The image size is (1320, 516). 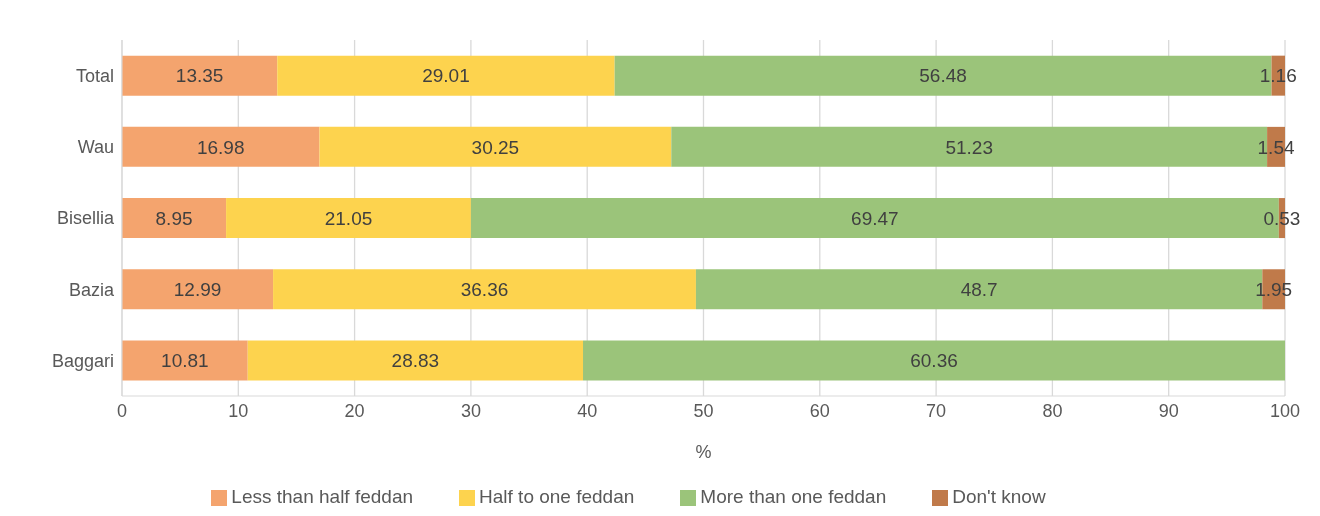 I want to click on x-tick-label: 90, so click(x=1168, y=410).